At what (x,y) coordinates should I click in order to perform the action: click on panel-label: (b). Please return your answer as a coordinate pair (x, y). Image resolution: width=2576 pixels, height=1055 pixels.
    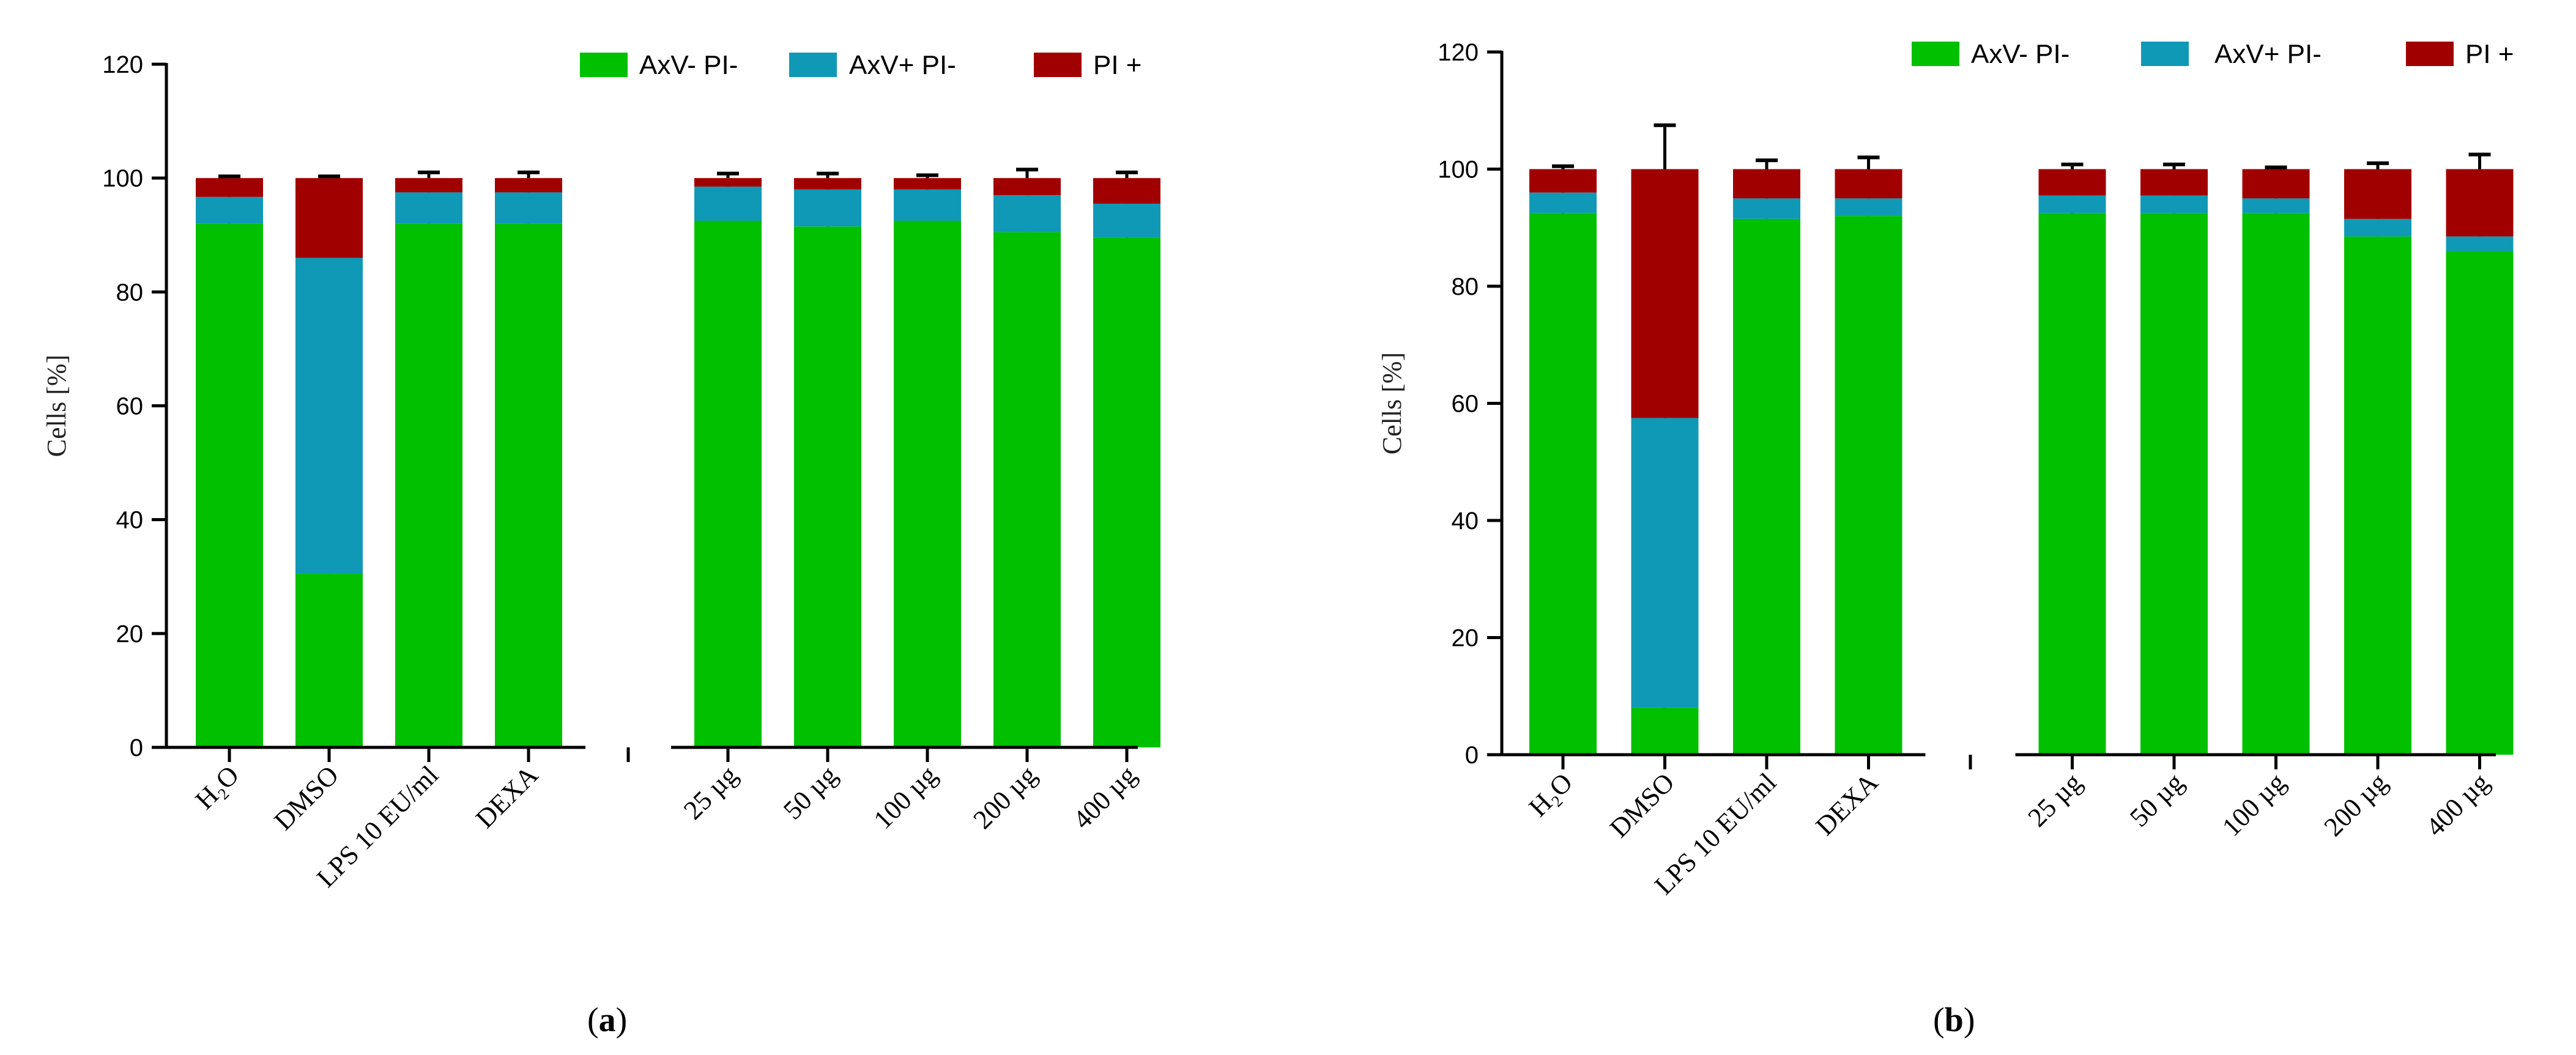
    Looking at the image, I should click on (1954, 1020).